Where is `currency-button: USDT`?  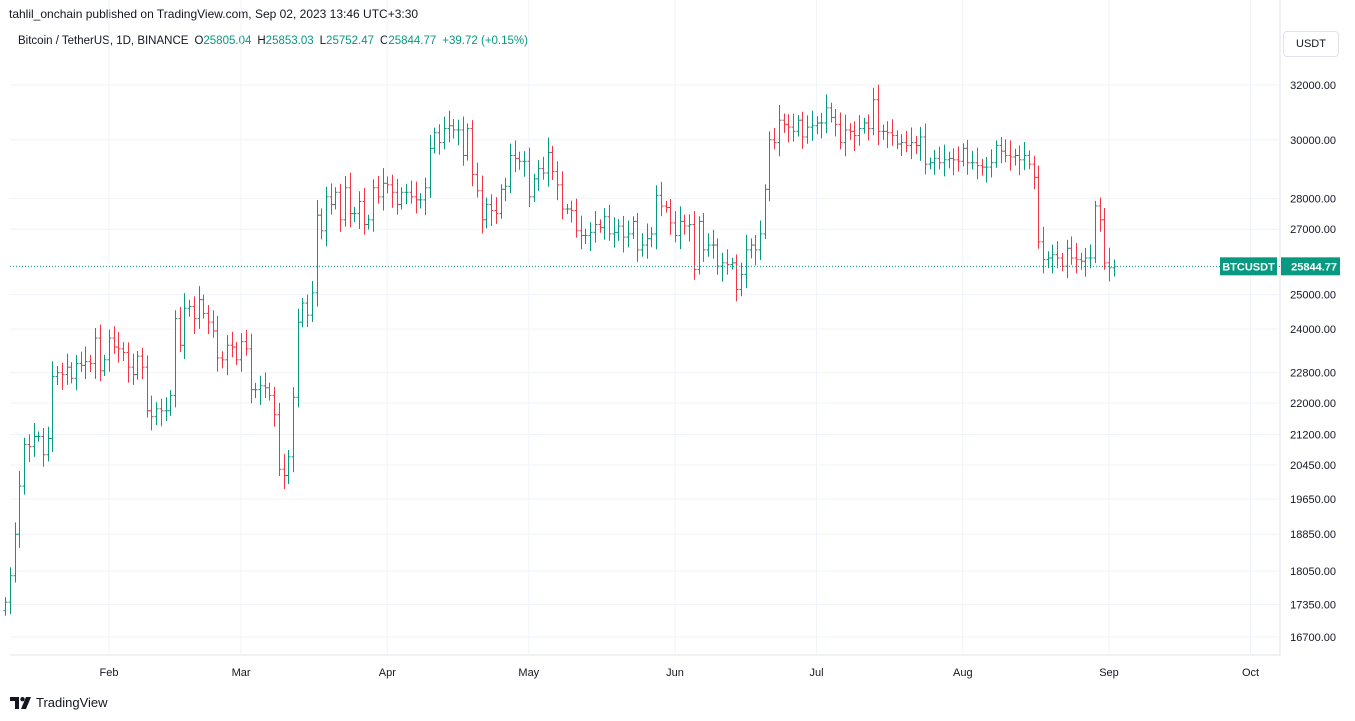 currency-button: USDT is located at coordinates (1311, 44).